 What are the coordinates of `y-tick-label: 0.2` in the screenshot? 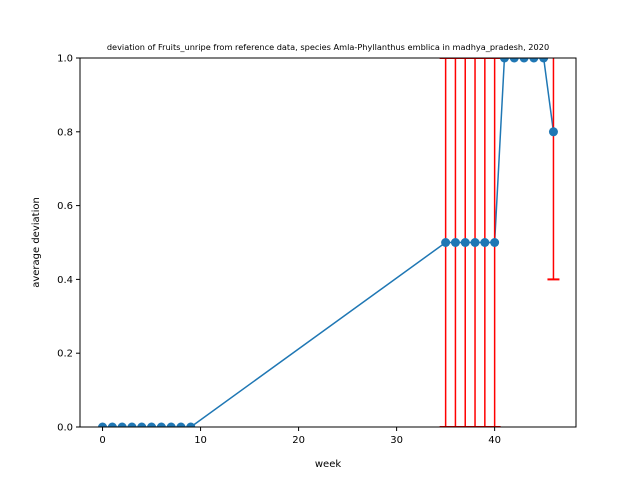 It's located at (65, 354).